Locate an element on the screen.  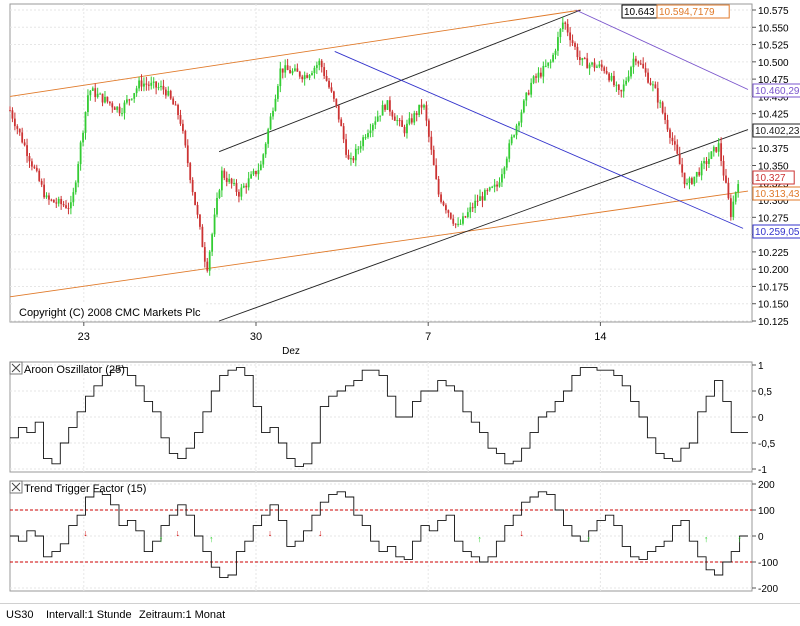
price-y-tick-label: 10.175 is located at coordinates (773, 287).